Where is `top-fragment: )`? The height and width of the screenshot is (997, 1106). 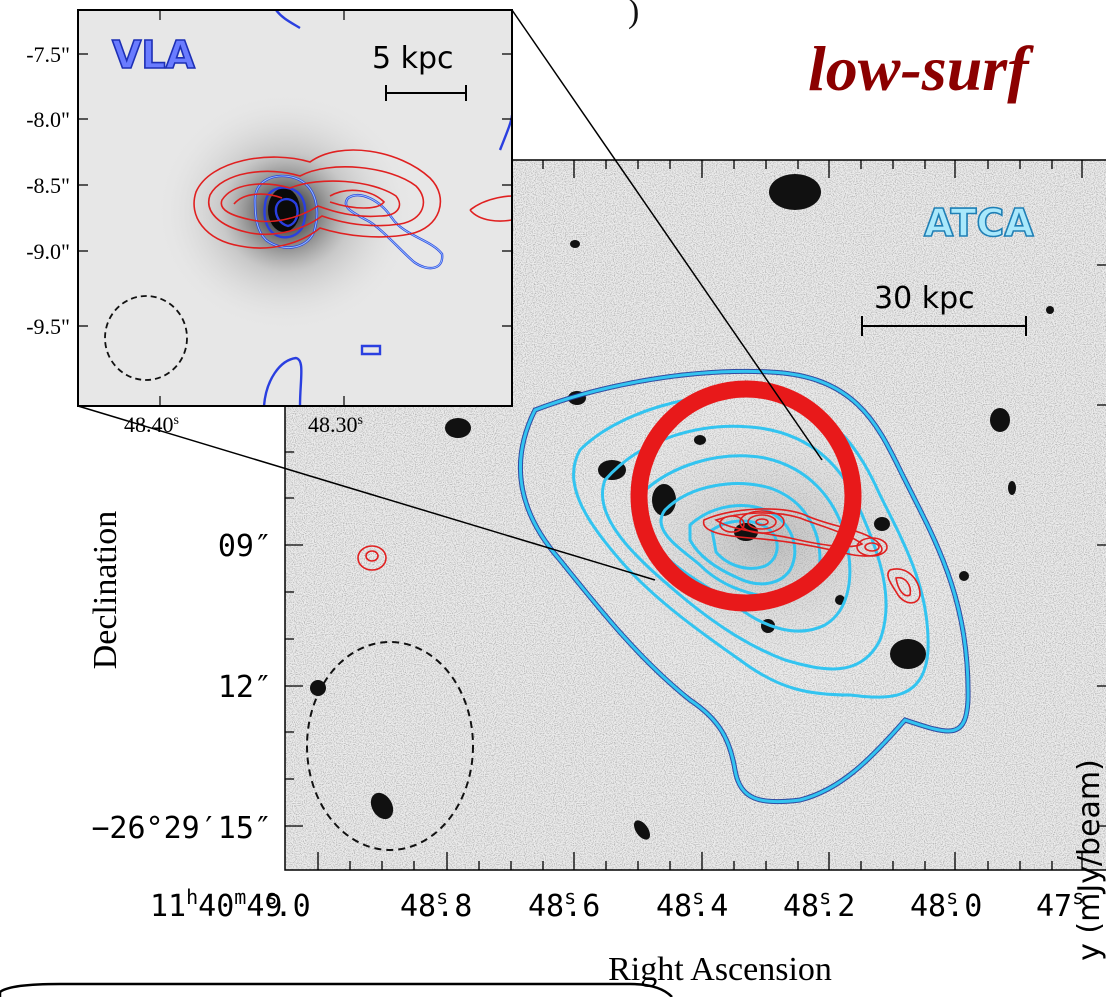
top-fragment: ) is located at coordinates (633, 15).